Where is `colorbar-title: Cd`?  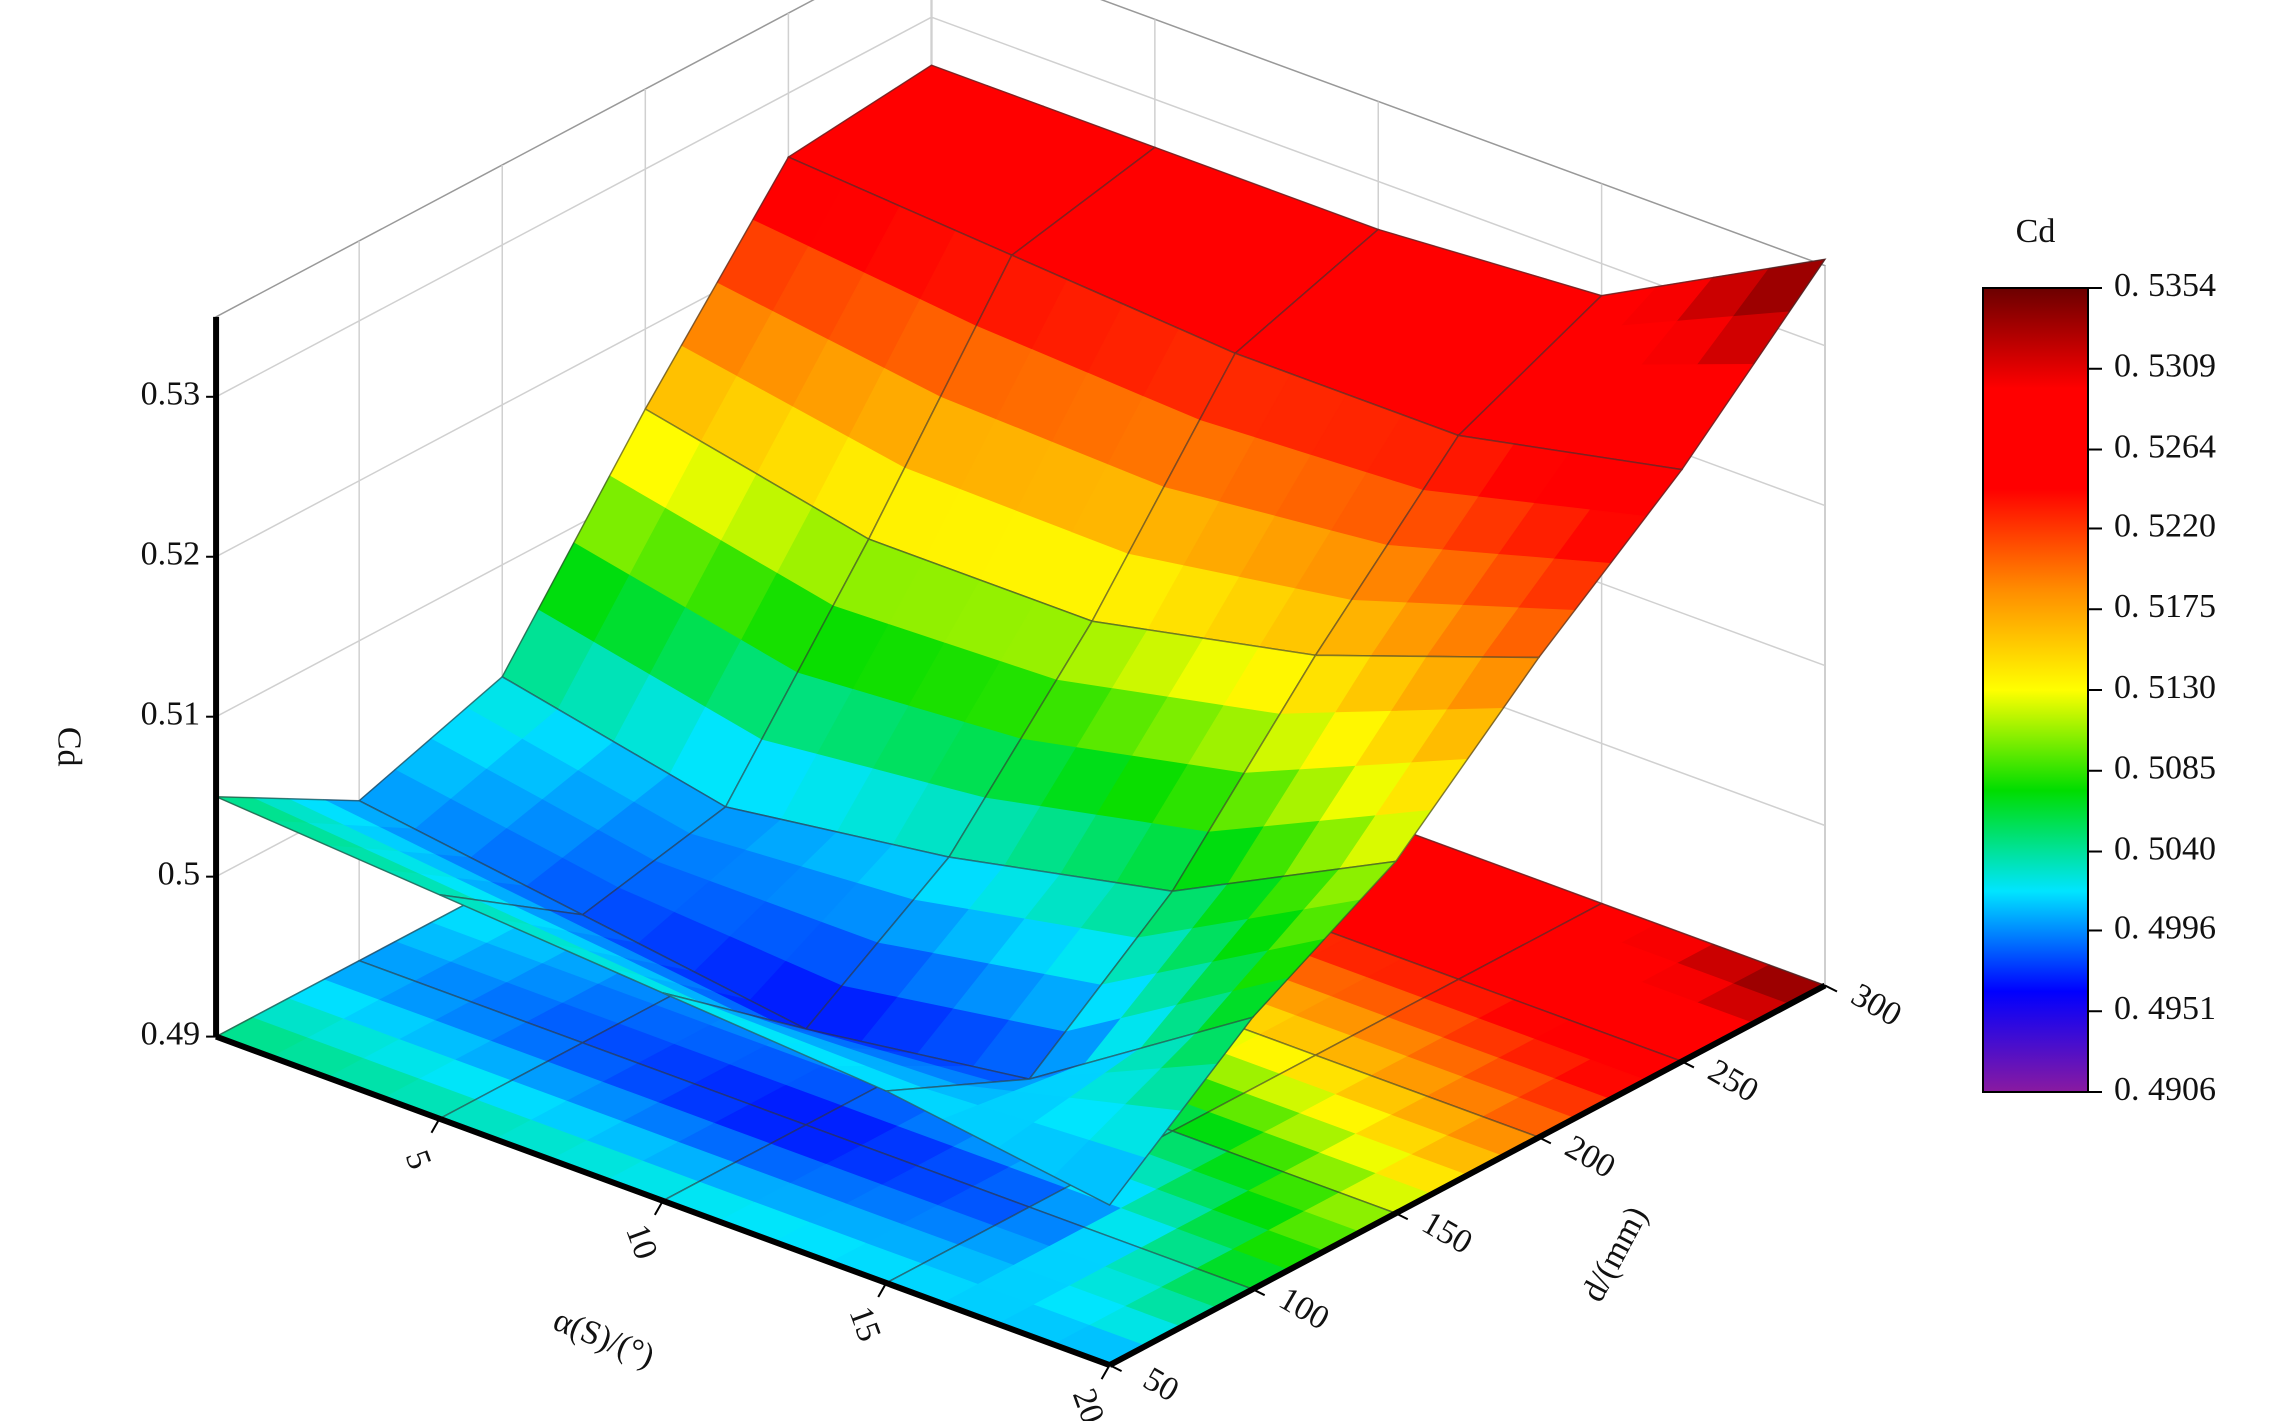
colorbar-title: Cd is located at coordinates (2036, 231).